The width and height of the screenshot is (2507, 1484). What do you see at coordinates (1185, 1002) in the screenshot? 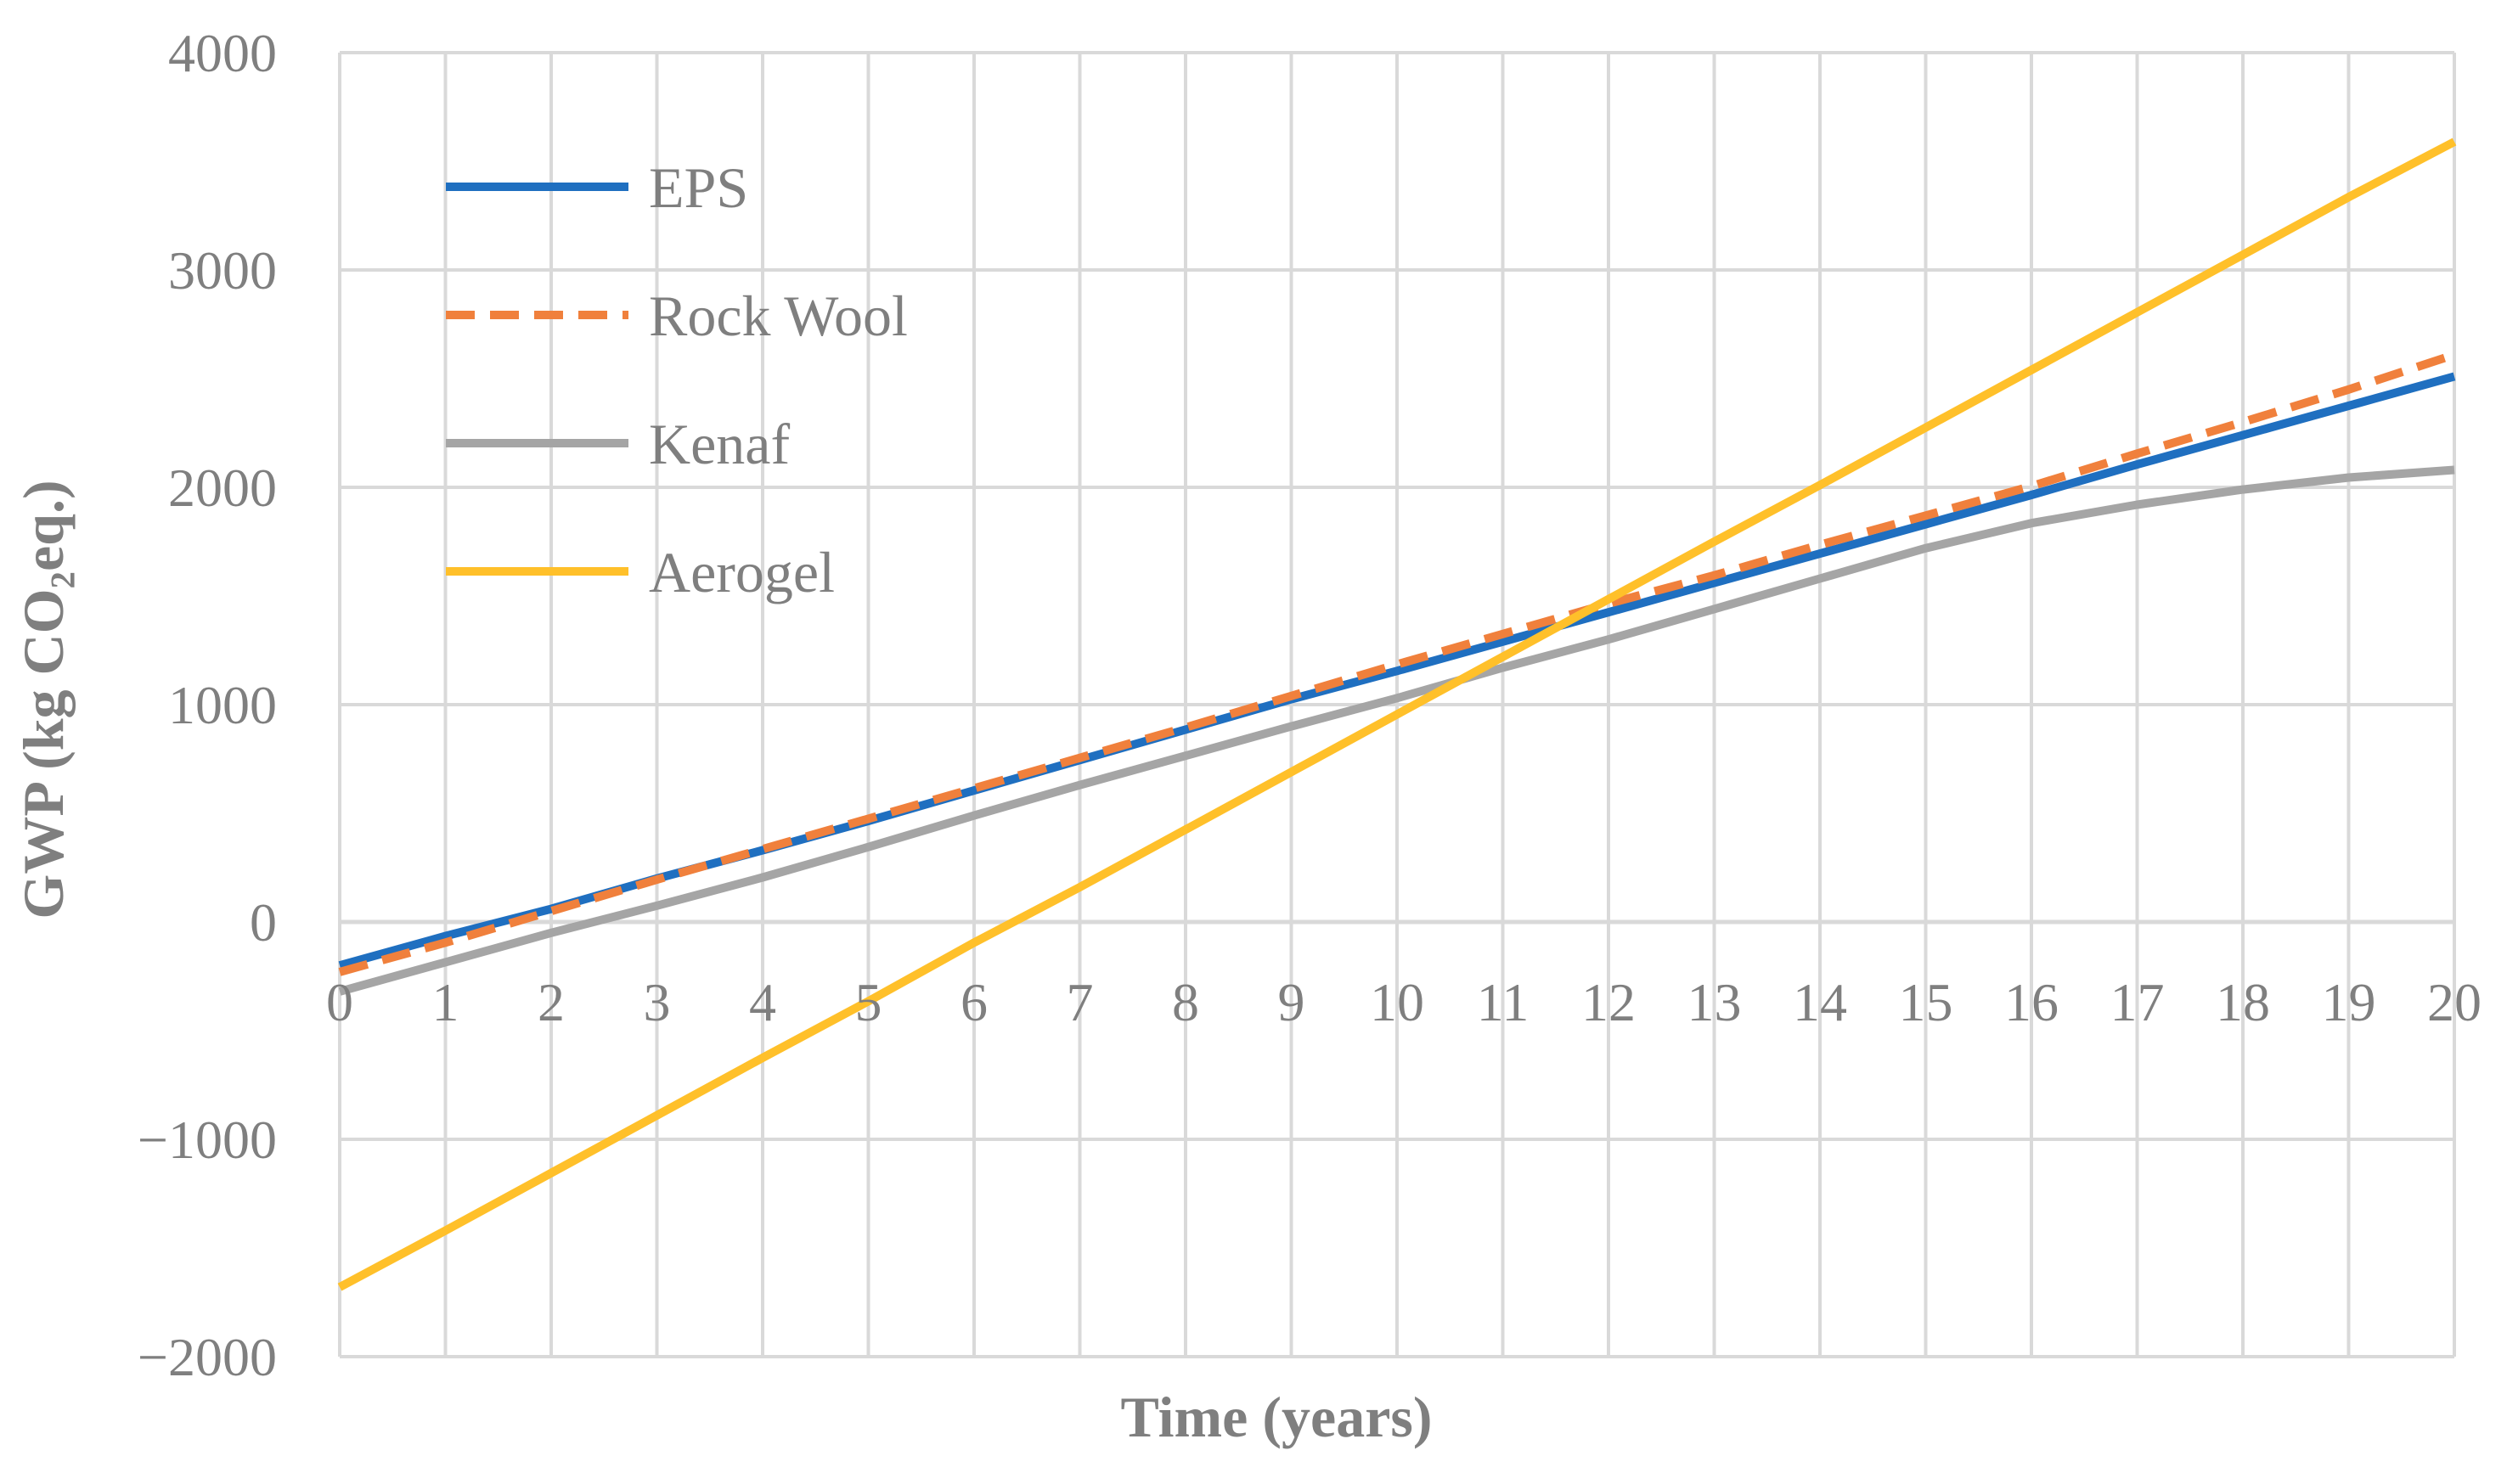
I see `x-tick-label: 8` at bounding box center [1185, 1002].